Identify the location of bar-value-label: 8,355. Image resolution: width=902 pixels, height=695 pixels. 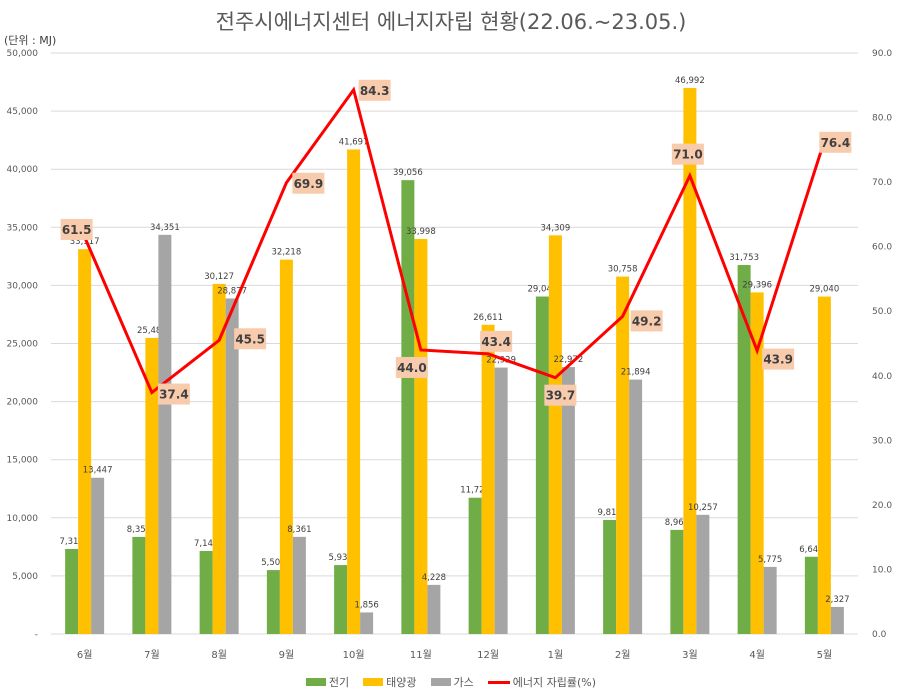
(139, 530).